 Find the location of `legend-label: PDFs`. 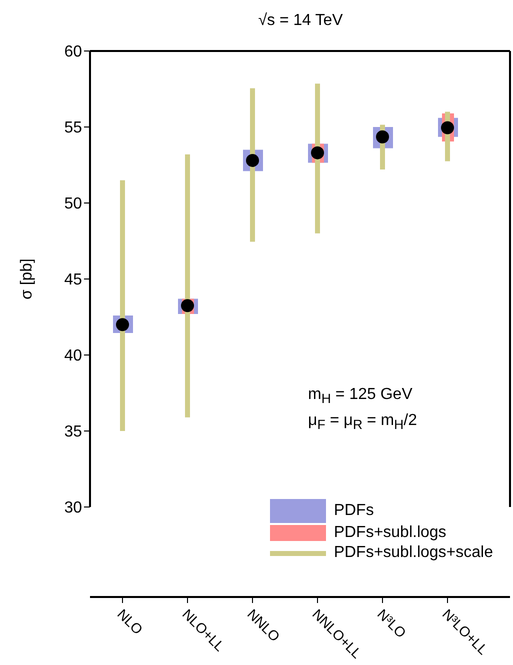

legend-label: PDFs is located at coordinates (354, 511).